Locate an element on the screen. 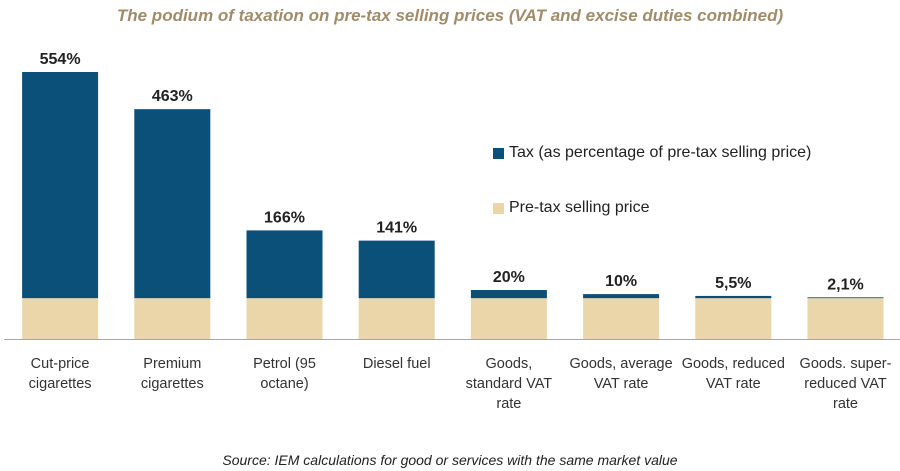  bar-value-label: 554% is located at coordinates (60, 59).